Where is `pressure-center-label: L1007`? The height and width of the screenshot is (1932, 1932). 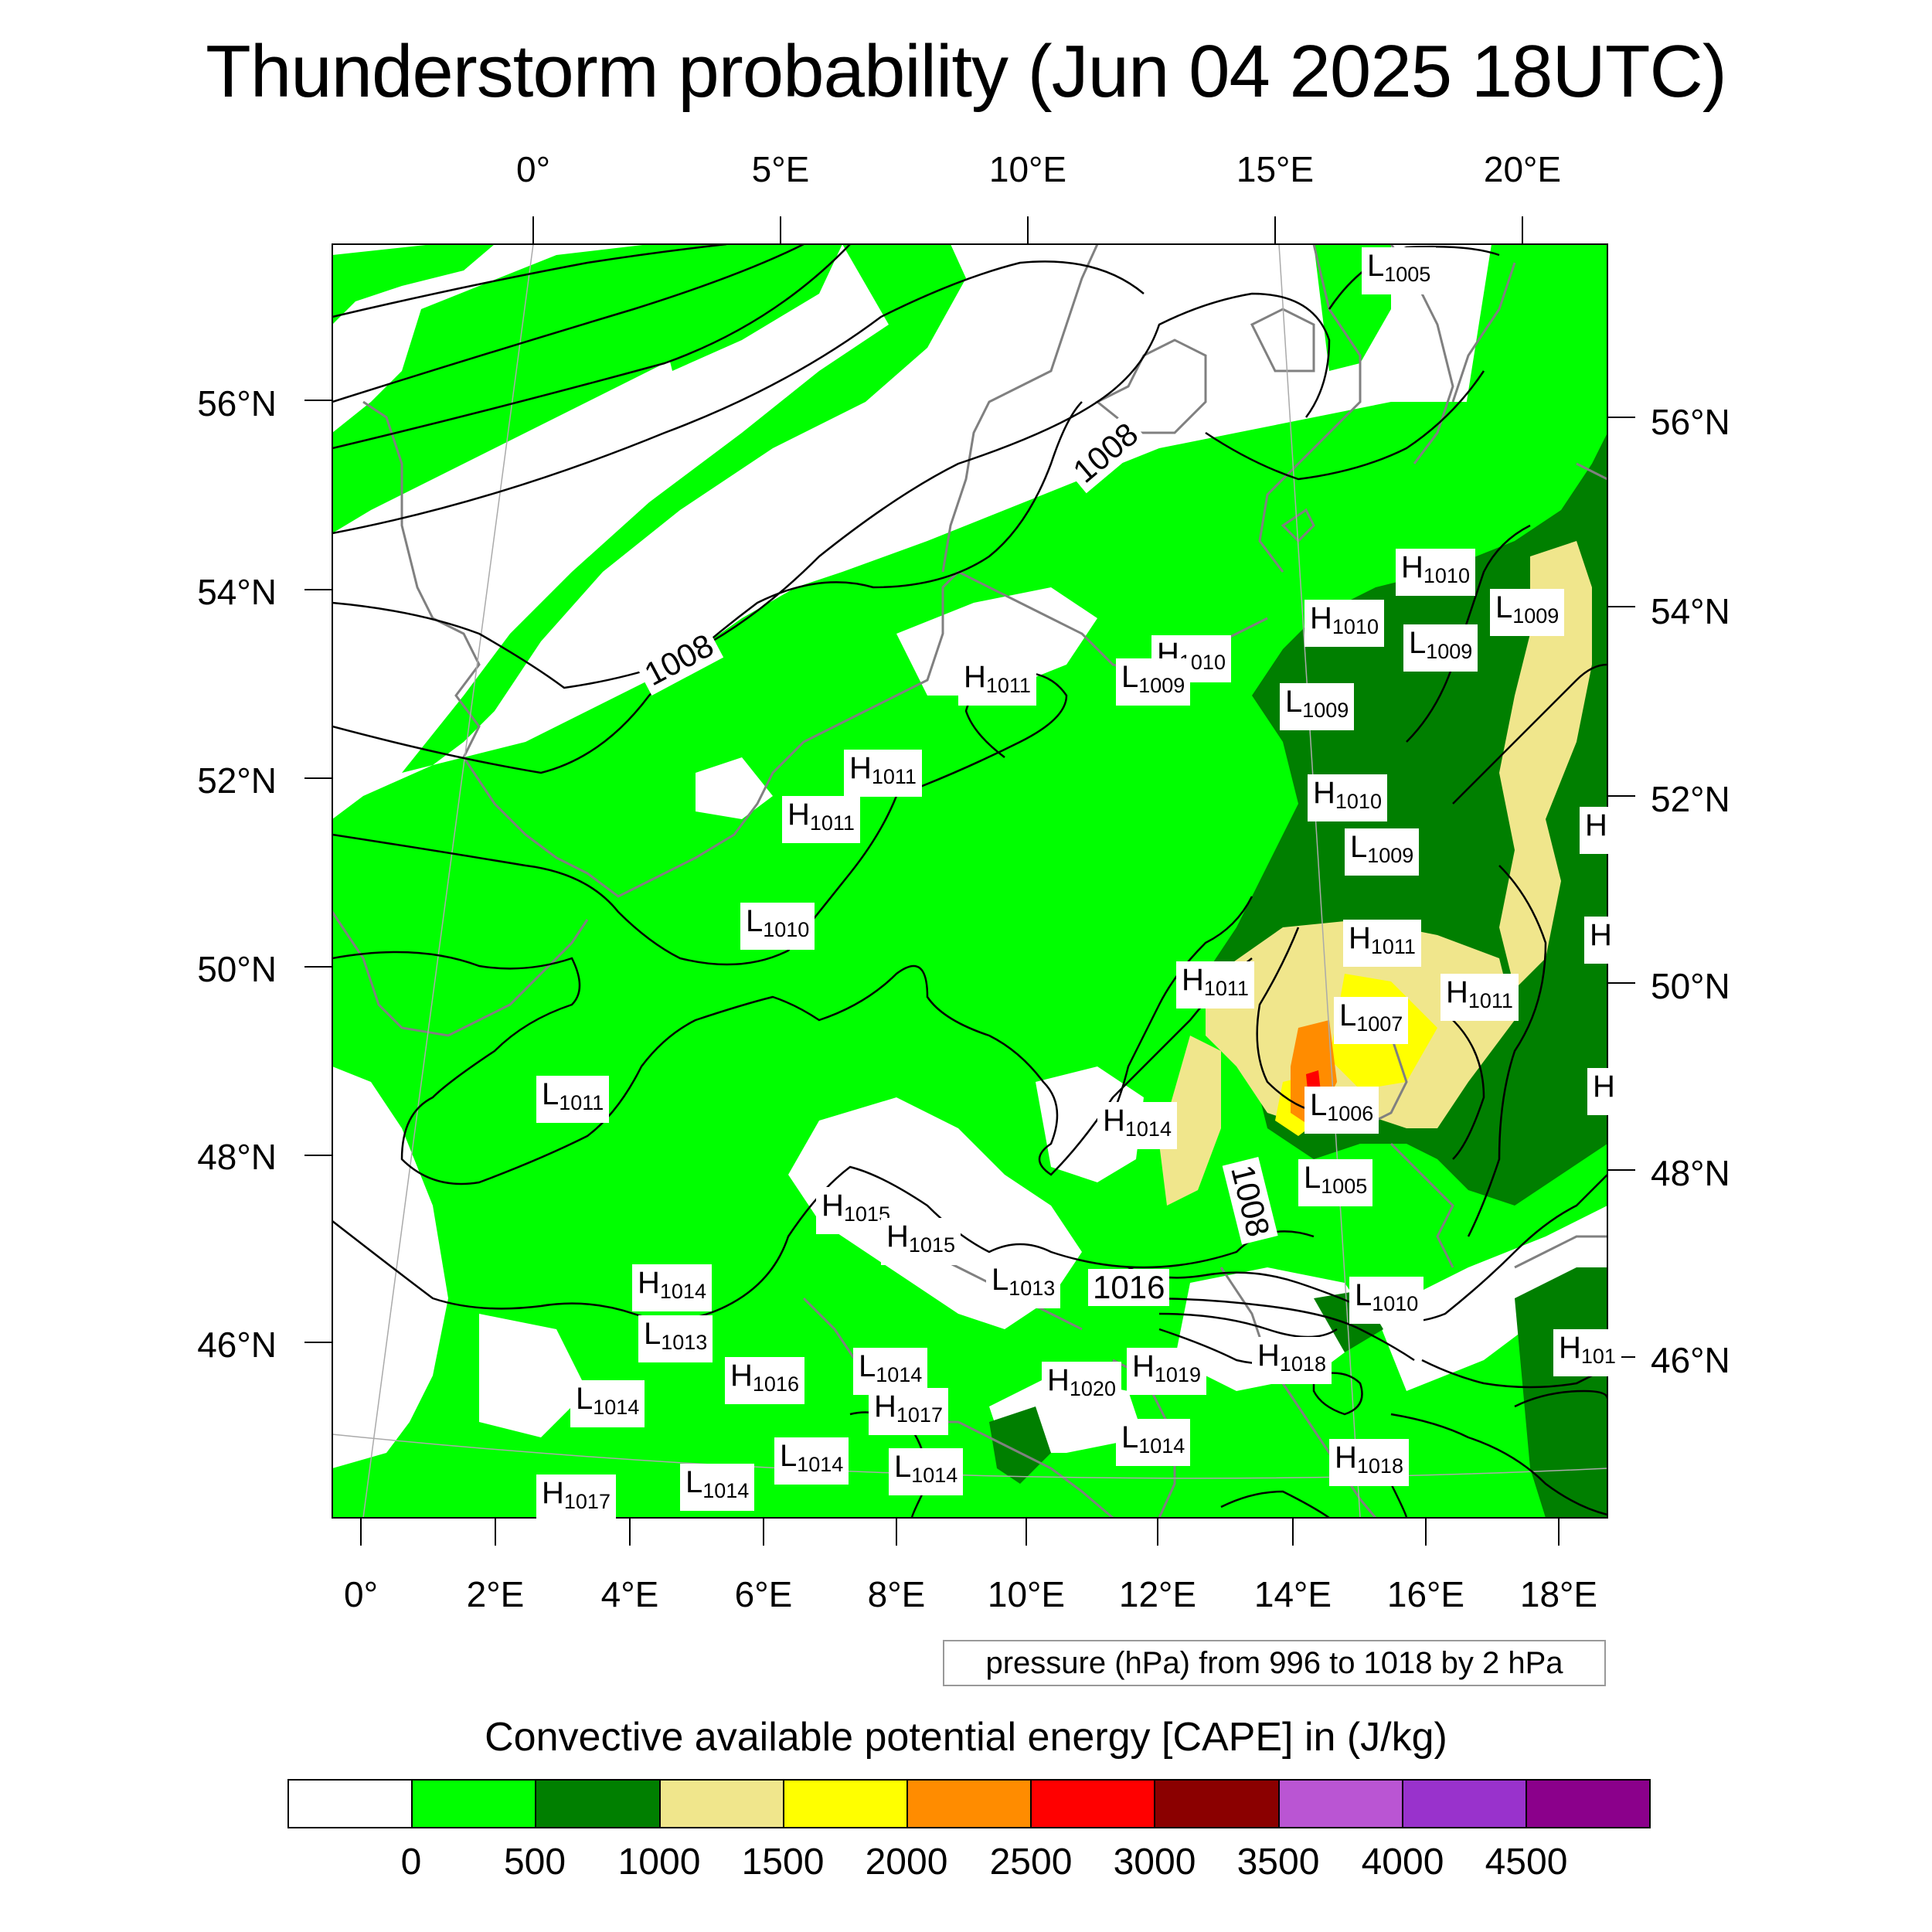
pressure-center-label: L1007 is located at coordinates (1371, 1020).